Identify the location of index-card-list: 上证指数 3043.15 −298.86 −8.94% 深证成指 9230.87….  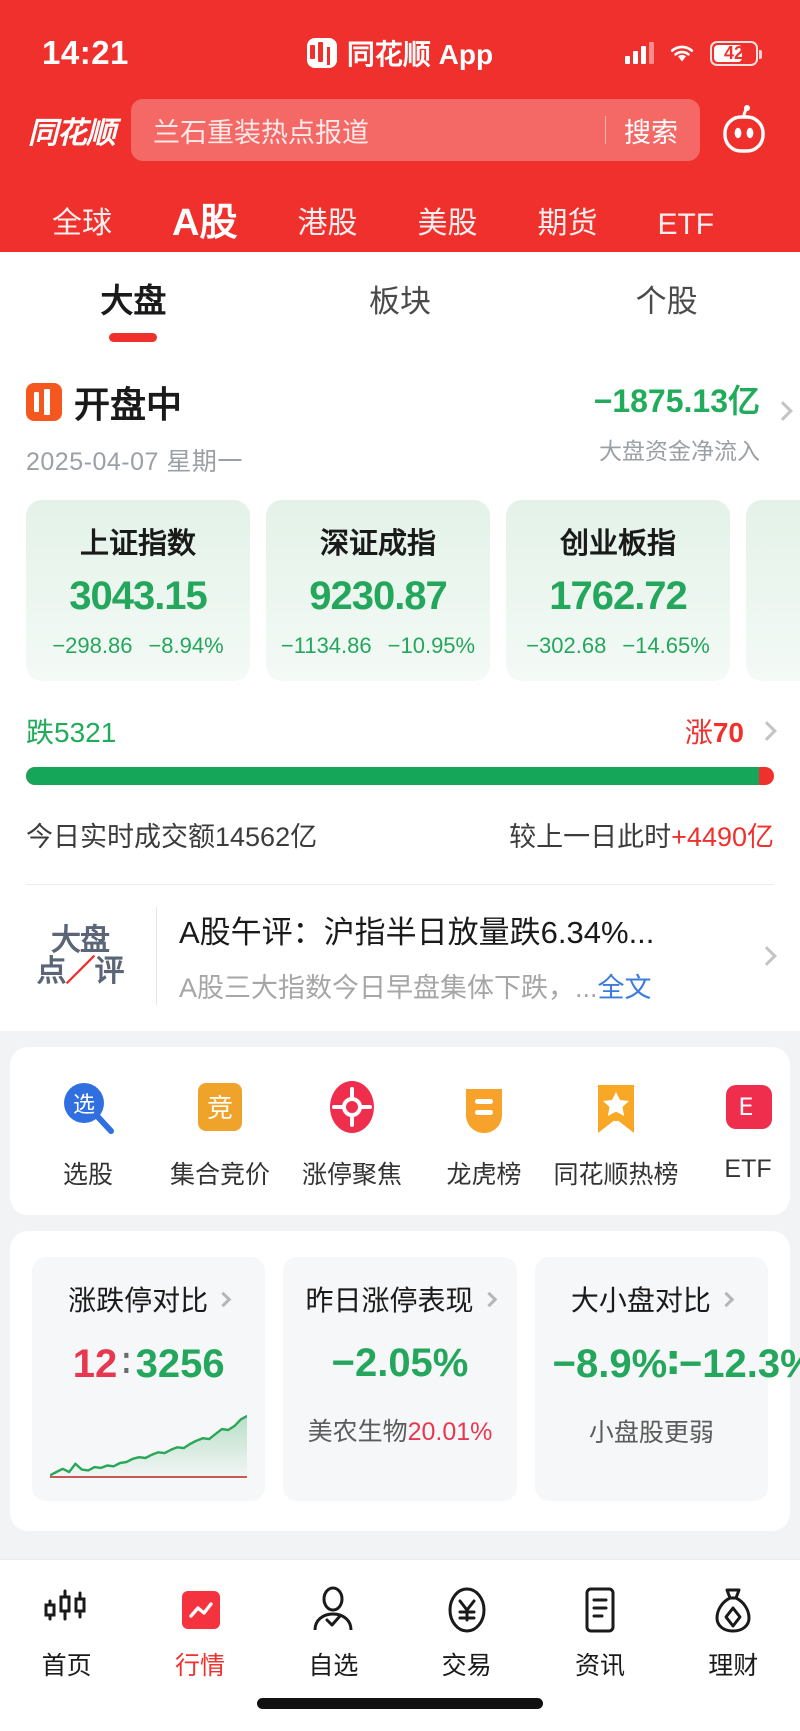
(400, 579).